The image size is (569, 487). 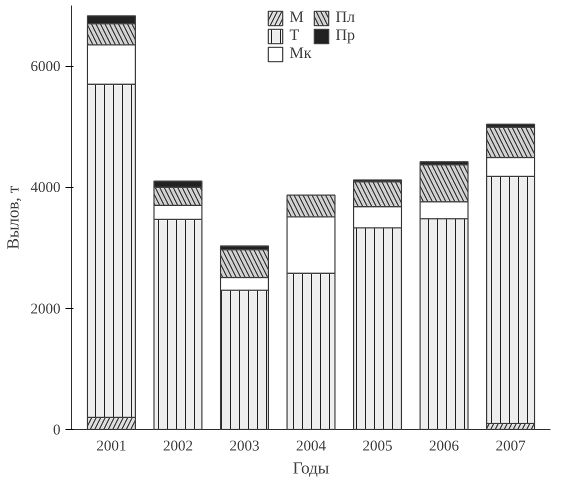 What do you see at coordinates (295, 36) in the screenshot?
I see `legend-label: Т` at bounding box center [295, 36].